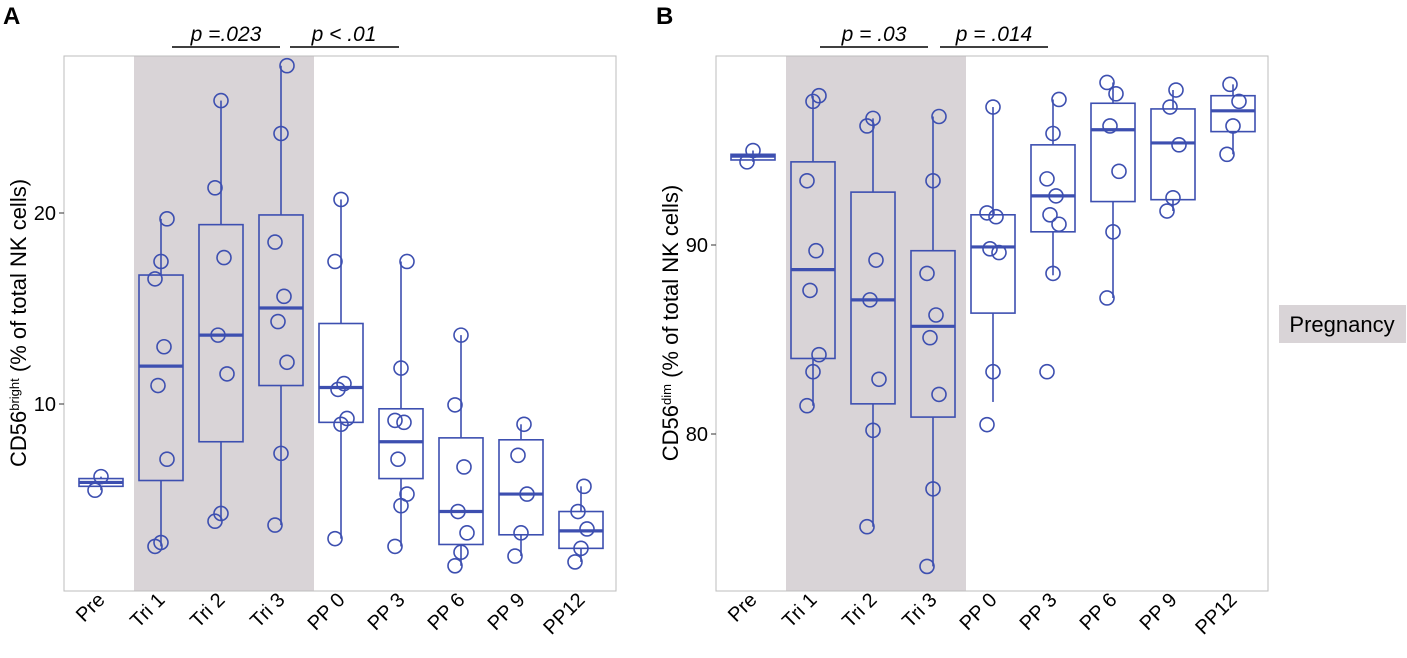 The width and height of the screenshot is (1407, 658). Describe the element at coordinates (873, 298) in the screenshot. I see `panel-b-tri2-box` at that location.